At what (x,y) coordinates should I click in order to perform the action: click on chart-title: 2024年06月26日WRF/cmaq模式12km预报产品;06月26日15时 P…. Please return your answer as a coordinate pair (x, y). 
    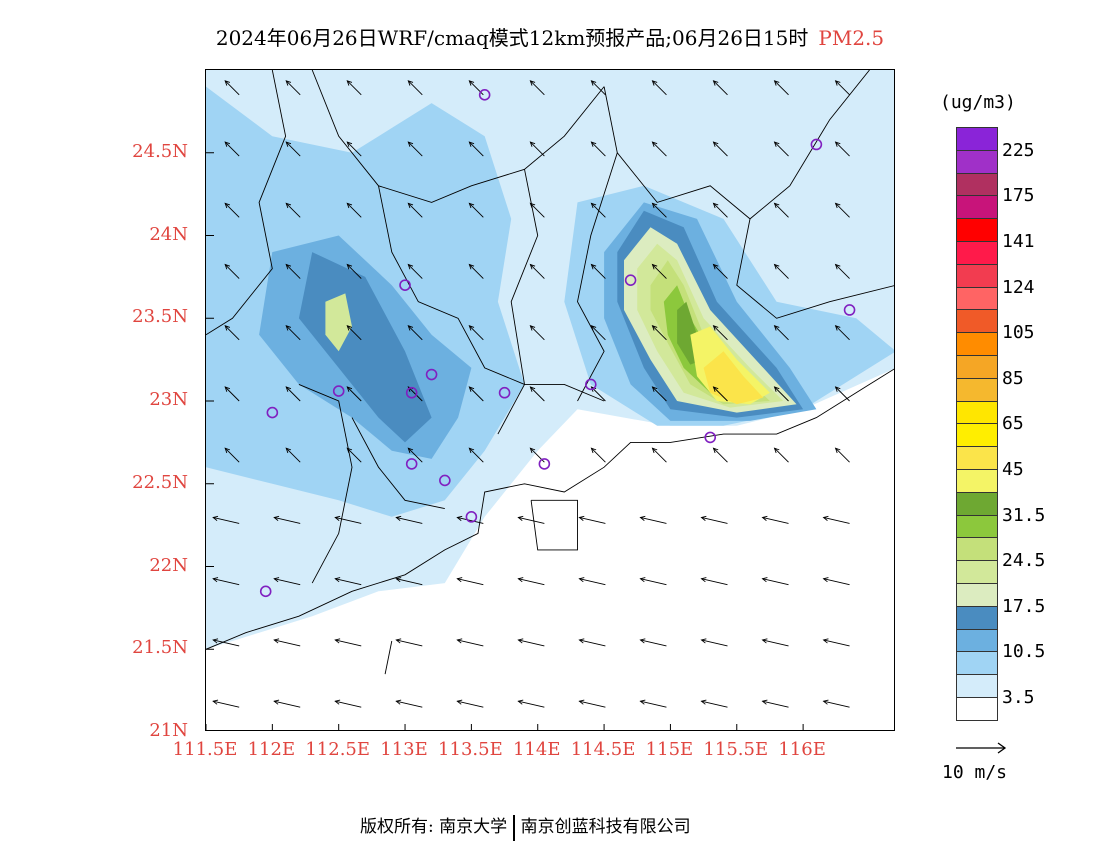
    Looking at the image, I should click on (550, 36).